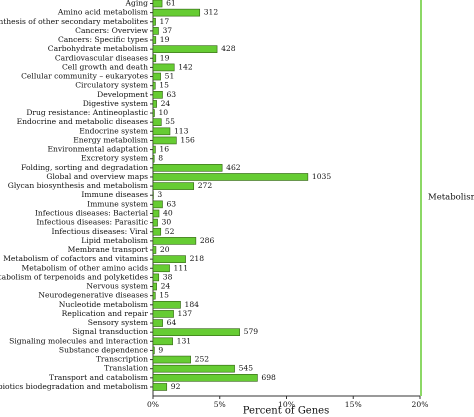  Describe the element at coordinates (74, 276) in the screenshot. I see `y-tick-label: Metabolism of terpenoids and polyketides` at that location.